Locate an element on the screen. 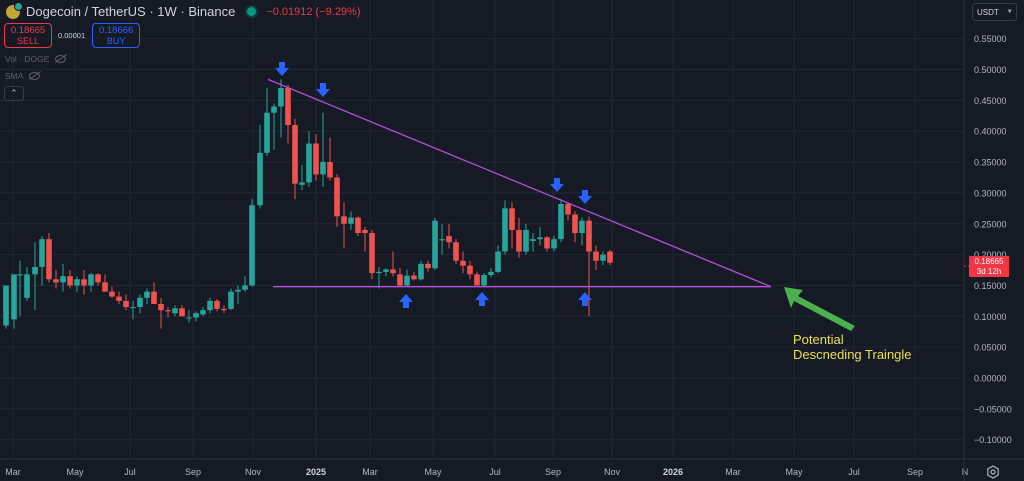  price-tick-label: 0.50000 is located at coordinates (990, 70).